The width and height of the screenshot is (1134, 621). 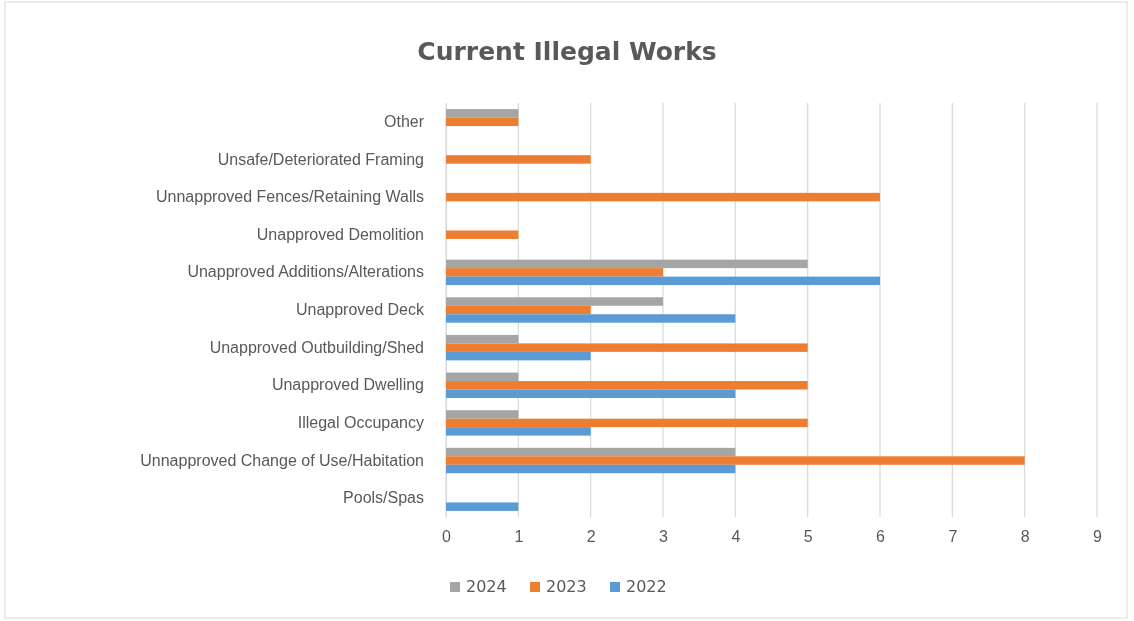 What do you see at coordinates (447, 537) in the screenshot?
I see `x-tick-label: 0` at bounding box center [447, 537].